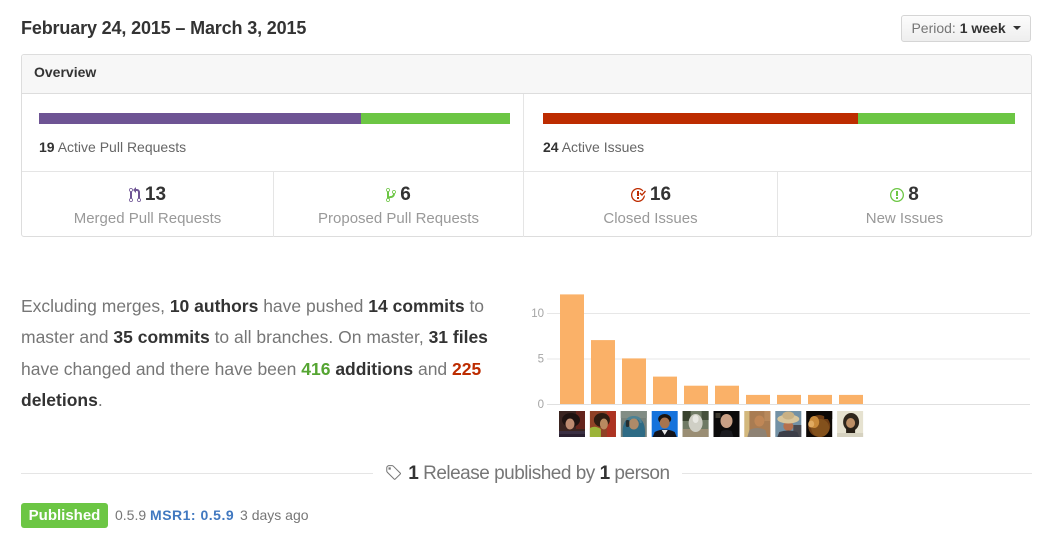 The height and width of the screenshot is (545, 1045). I want to click on svg-text: 5, so click(541, 360).